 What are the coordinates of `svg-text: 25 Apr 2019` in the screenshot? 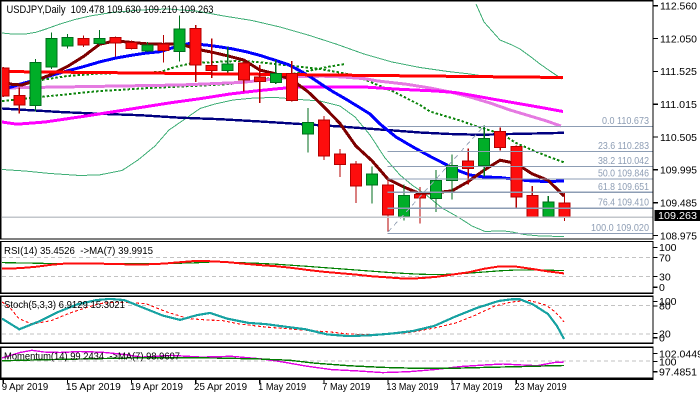 It's located at (220, 387).